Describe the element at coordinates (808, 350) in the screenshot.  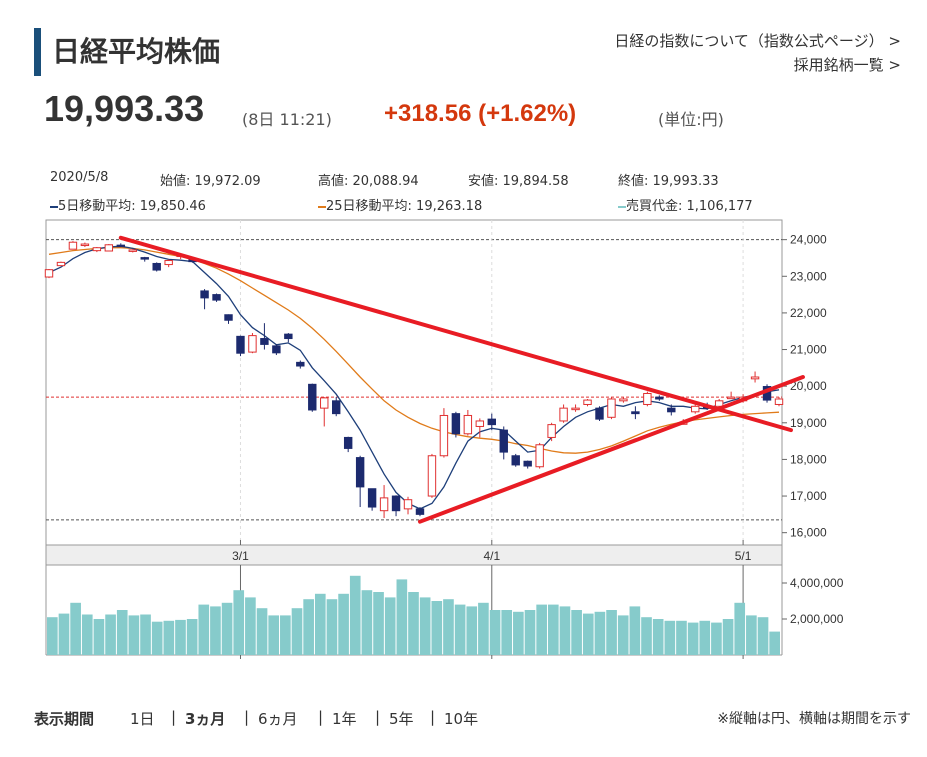
I see `y-tick-label: 21,000` at that location.